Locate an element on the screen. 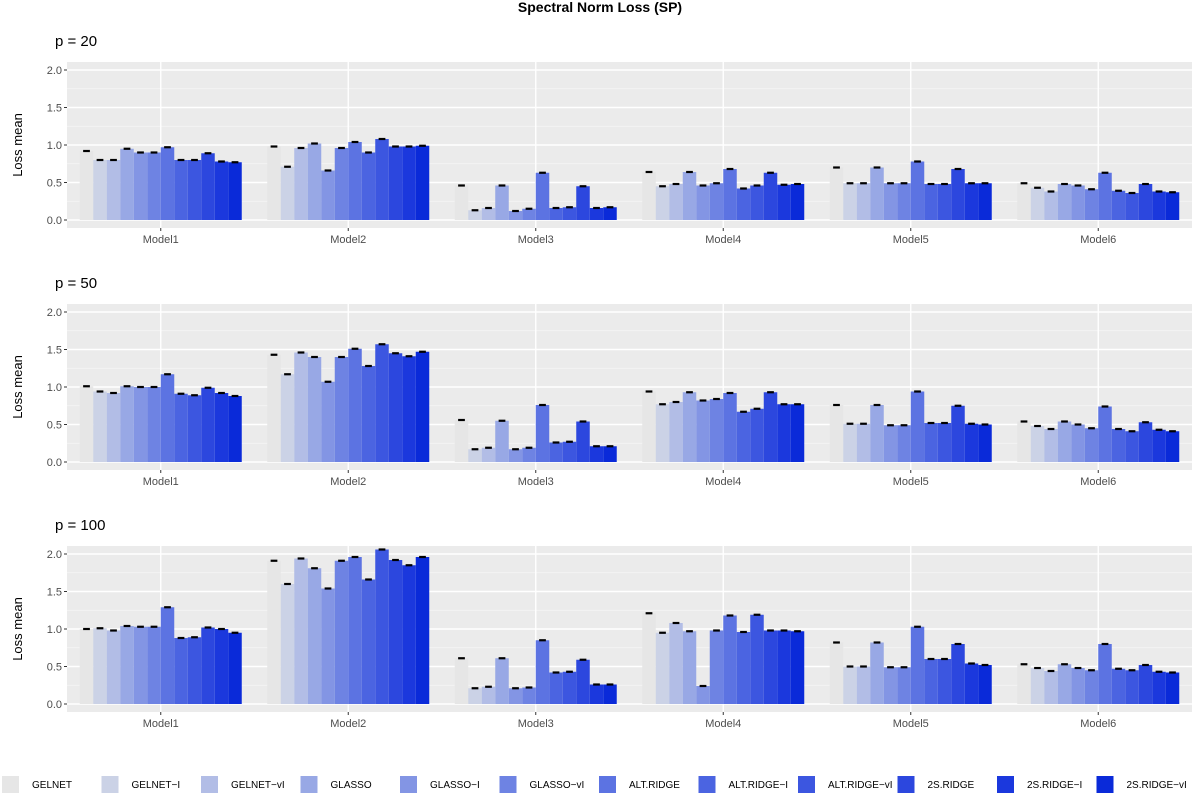 The image size is (1200, 794). y-tick-label: 2.0 is located at coordinates (54, 313).